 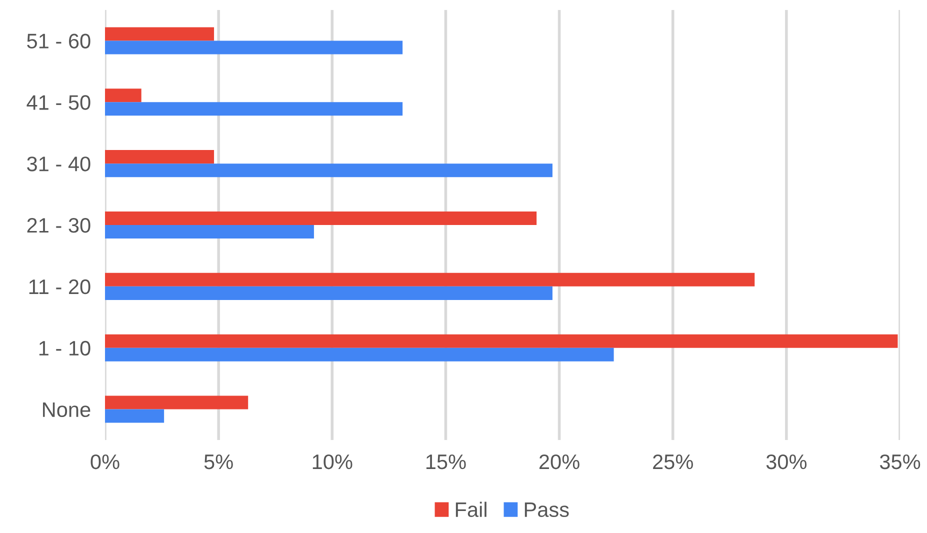 What do you see at coordinates (332, 462) in the screenshot?
I see `x-tick-label: 10%` at bounding box center [332, 462].